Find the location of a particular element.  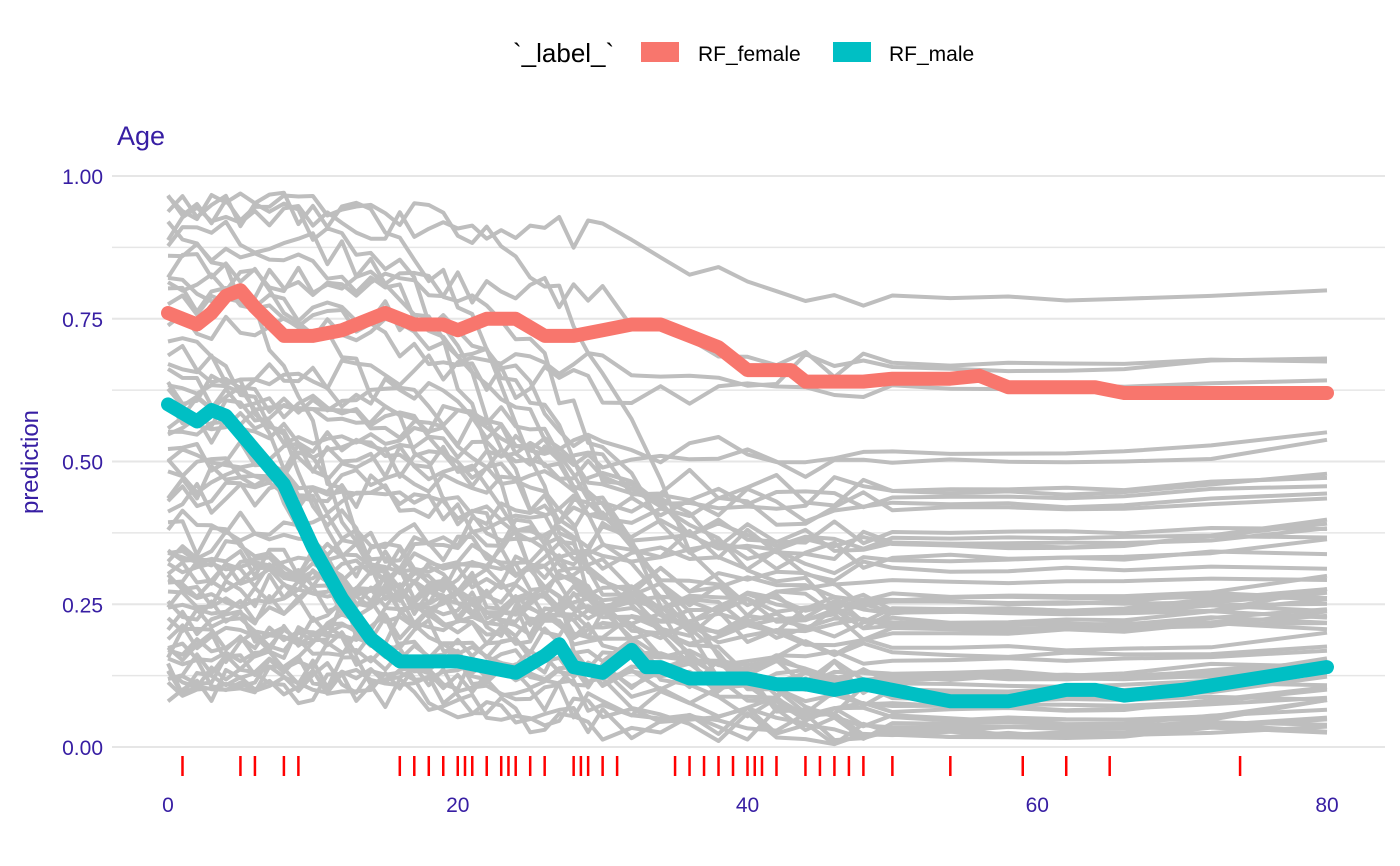

y-axis-ticks: 0.00 0.25 0.50 0.75 1.00 is located at coordinates (82, 463).